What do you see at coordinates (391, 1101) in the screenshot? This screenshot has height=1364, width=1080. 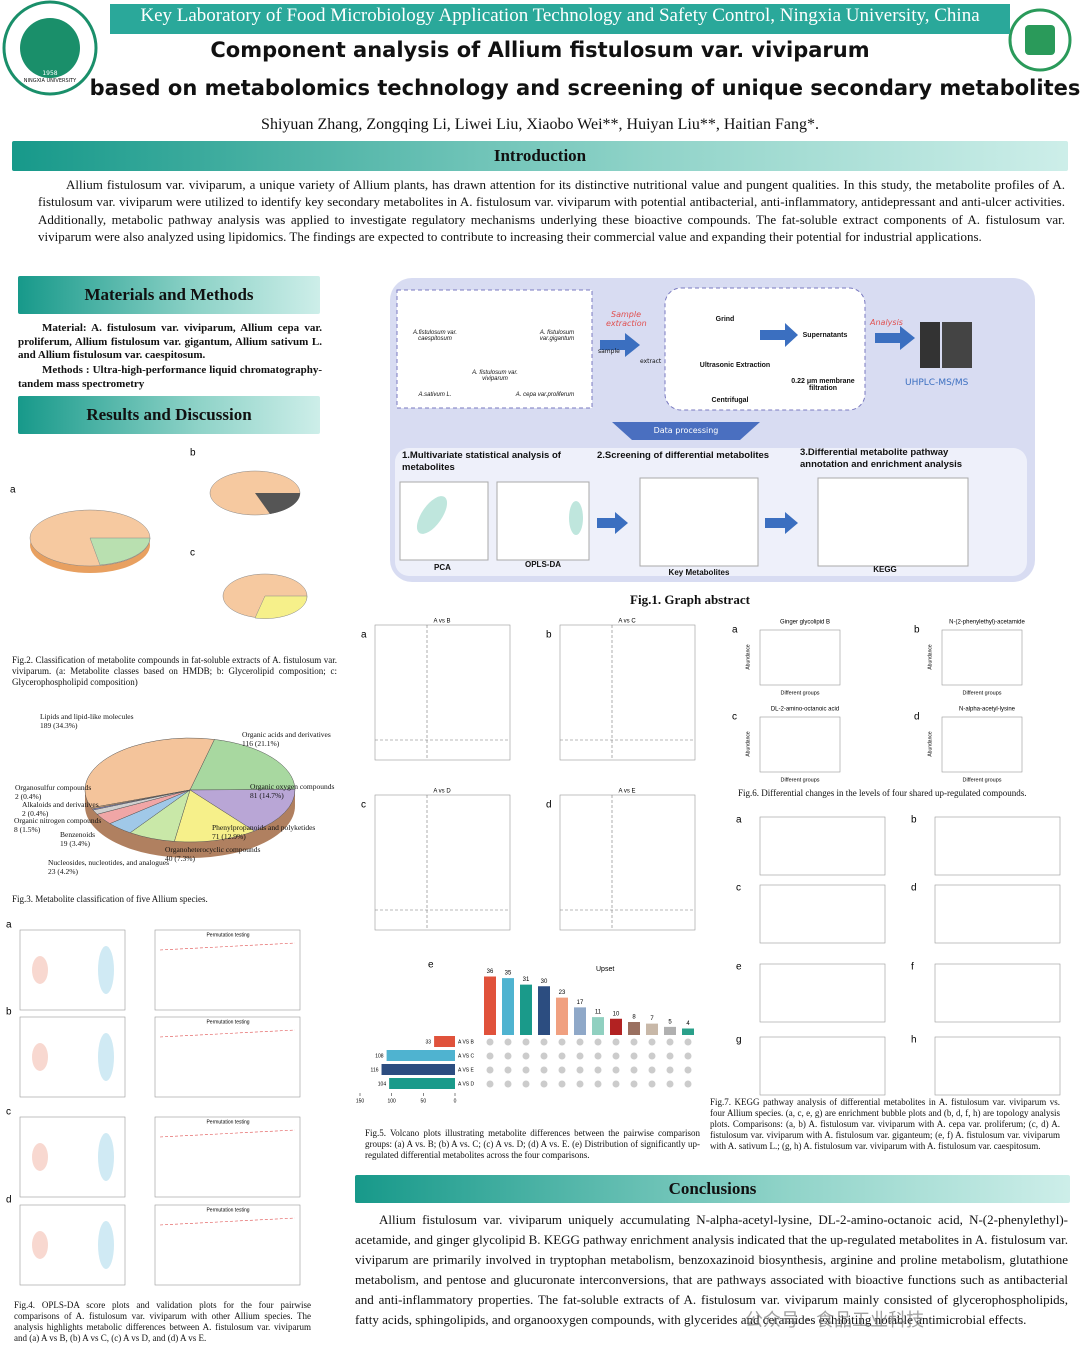 I see `x-tick-label: 100` at bounding box center [391, 1101].